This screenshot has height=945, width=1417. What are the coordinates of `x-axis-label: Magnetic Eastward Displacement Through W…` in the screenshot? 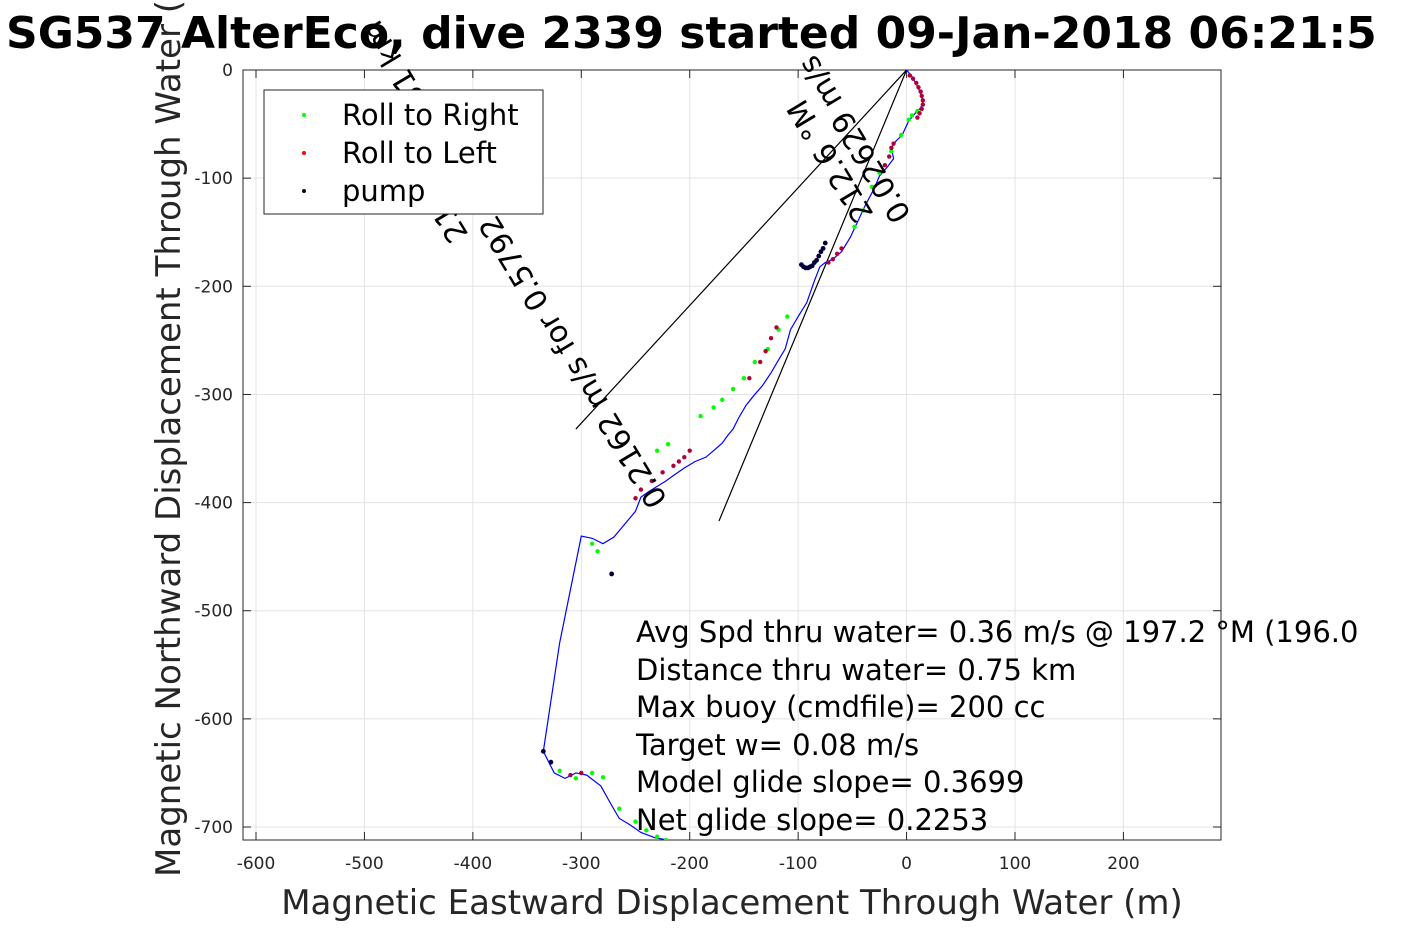 It's located at (732, 903).